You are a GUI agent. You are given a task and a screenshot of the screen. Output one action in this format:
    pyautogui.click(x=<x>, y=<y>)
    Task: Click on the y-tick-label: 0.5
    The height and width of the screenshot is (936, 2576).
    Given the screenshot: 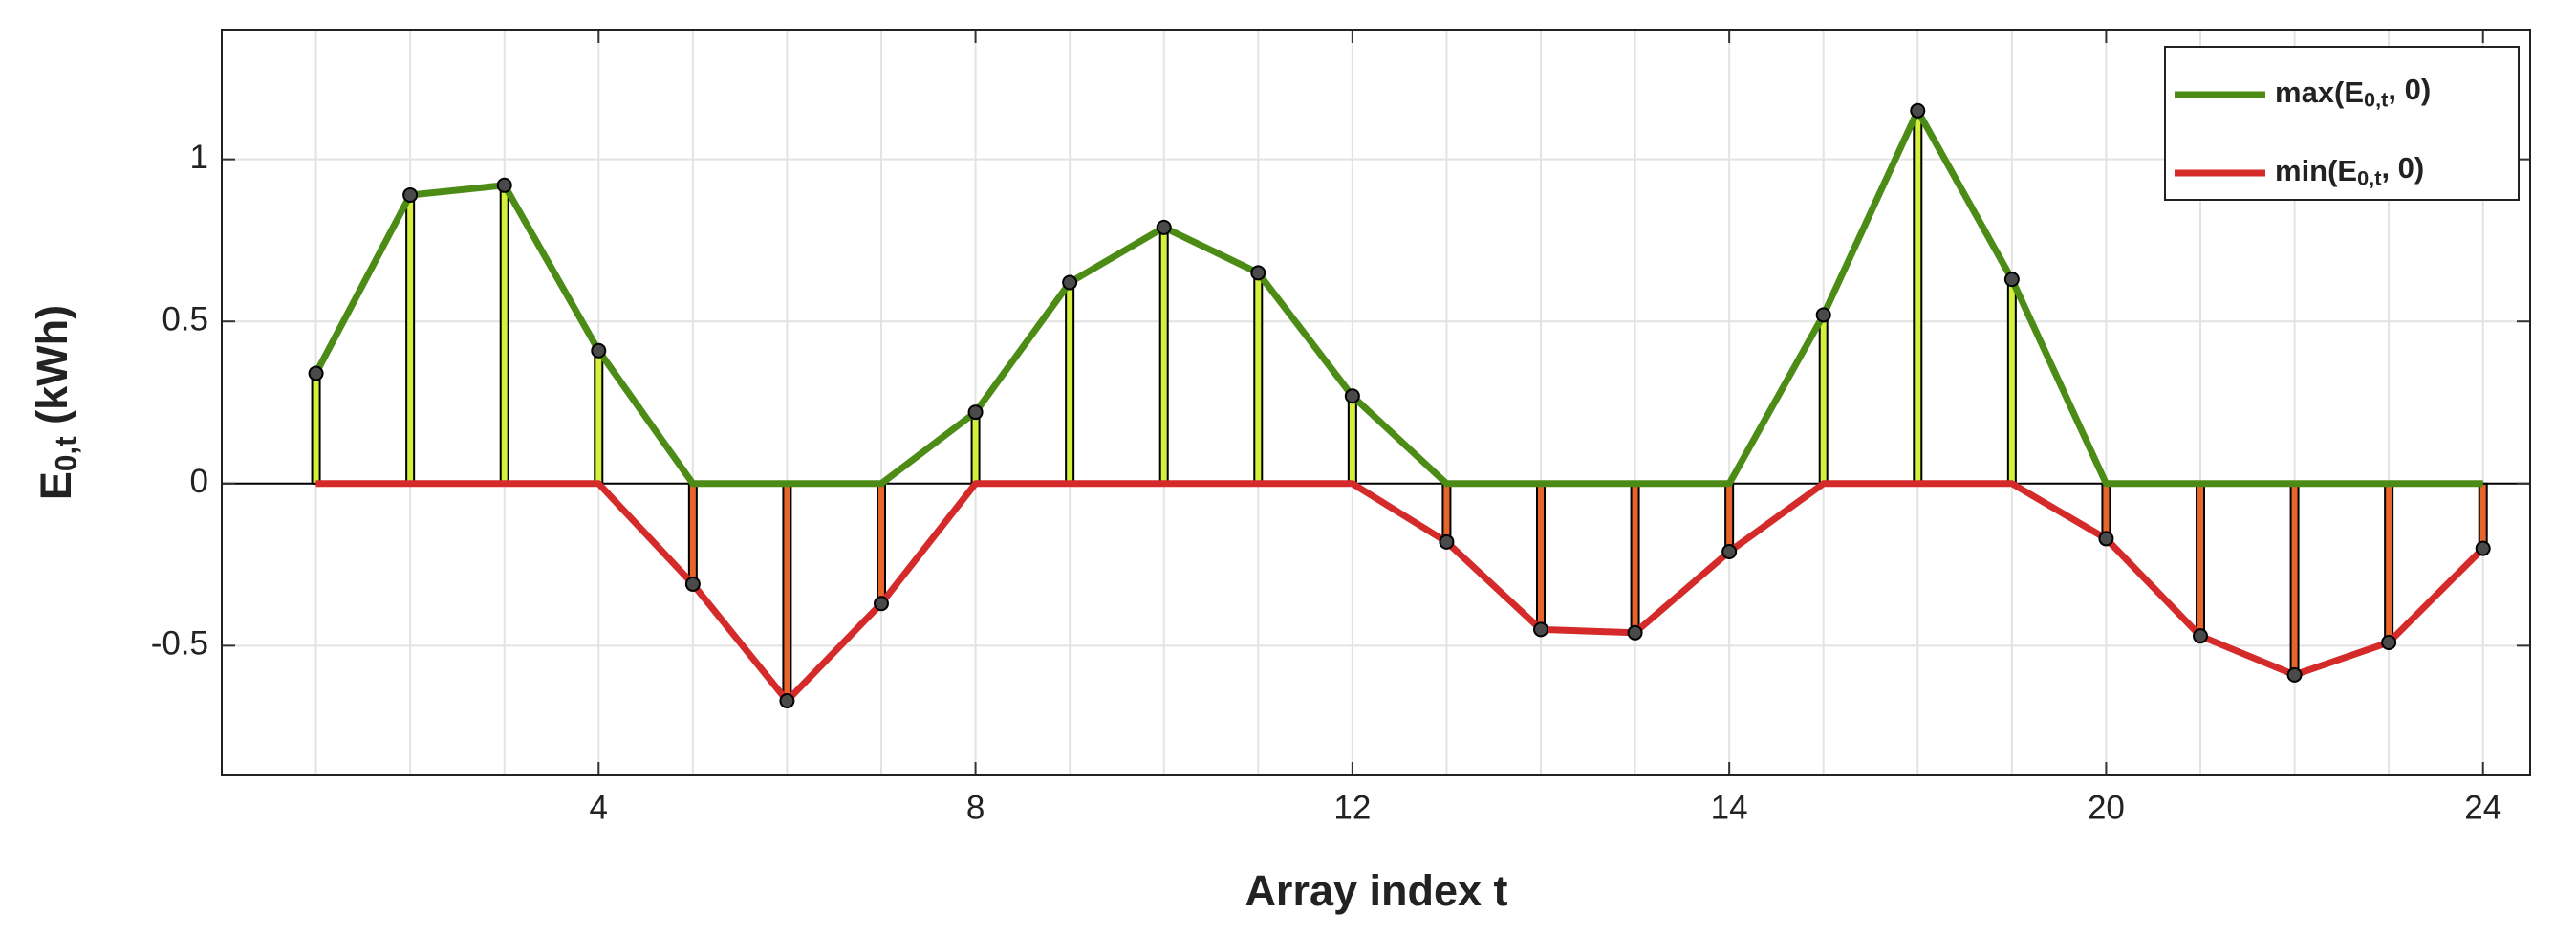 What is the action you would take?
    pyautogui.click(x=185, y=318)
    